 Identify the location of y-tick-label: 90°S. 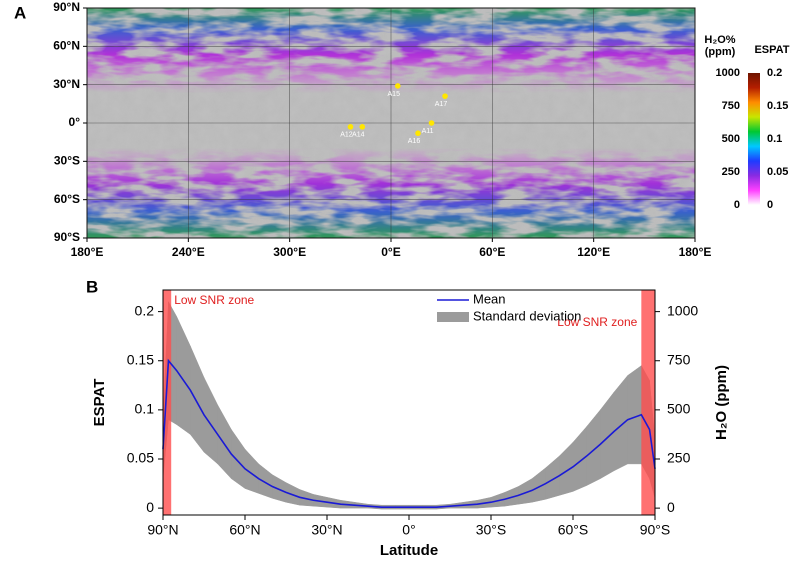
(67, 237).